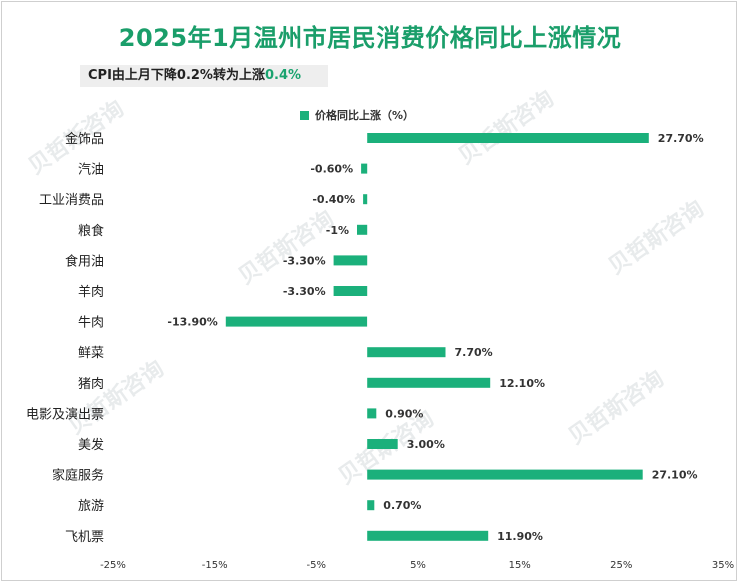 The width and height of the screenshot is (740, 584). I want to click on legend: 价格同比上涨（%）, so click(357, 115).